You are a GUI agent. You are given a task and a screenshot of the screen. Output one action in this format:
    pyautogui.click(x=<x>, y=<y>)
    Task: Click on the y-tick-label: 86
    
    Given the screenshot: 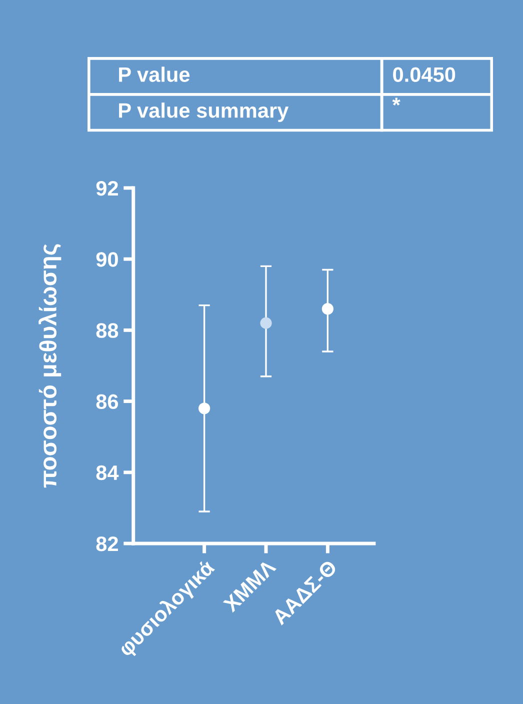 What is the action you would take?
    pyautogui.click(x=107, y=402)
    